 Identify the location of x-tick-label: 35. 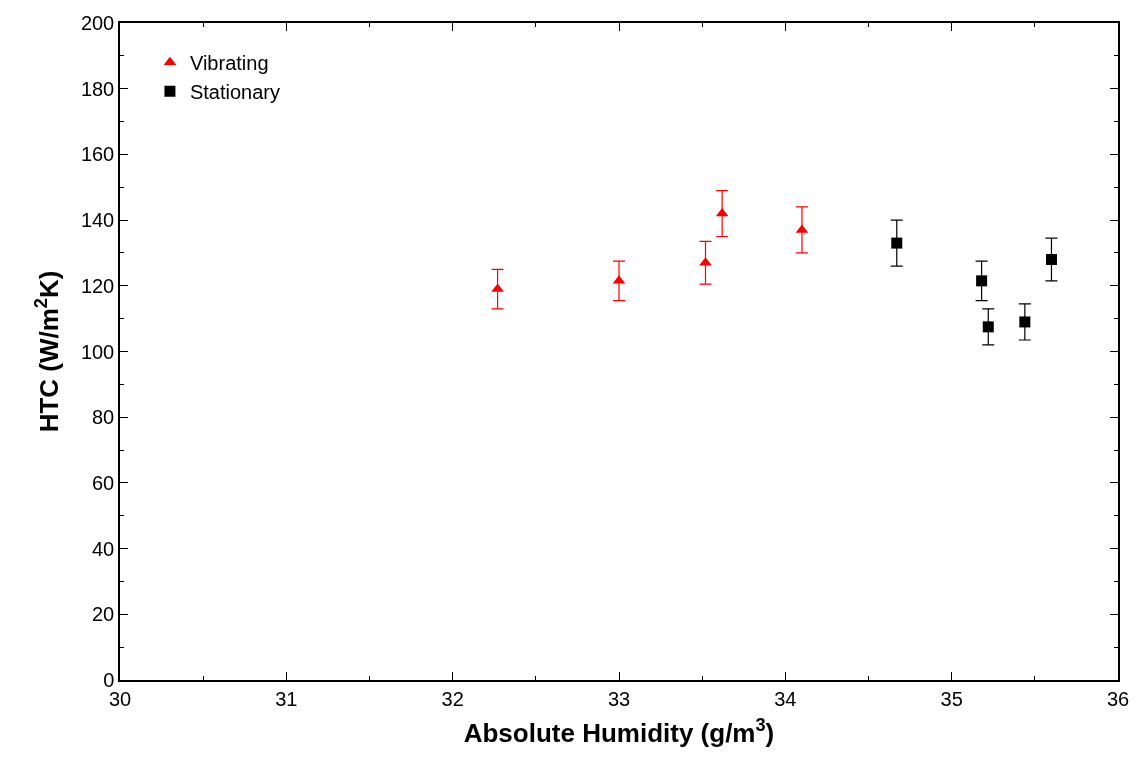
(951, 698).